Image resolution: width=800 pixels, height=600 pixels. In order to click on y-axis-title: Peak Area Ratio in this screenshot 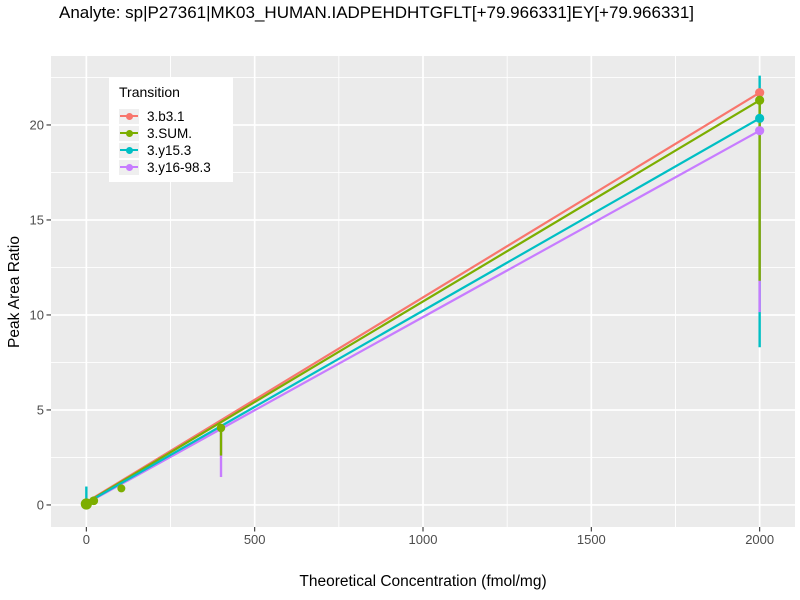, I will do `click(14, 292)`.